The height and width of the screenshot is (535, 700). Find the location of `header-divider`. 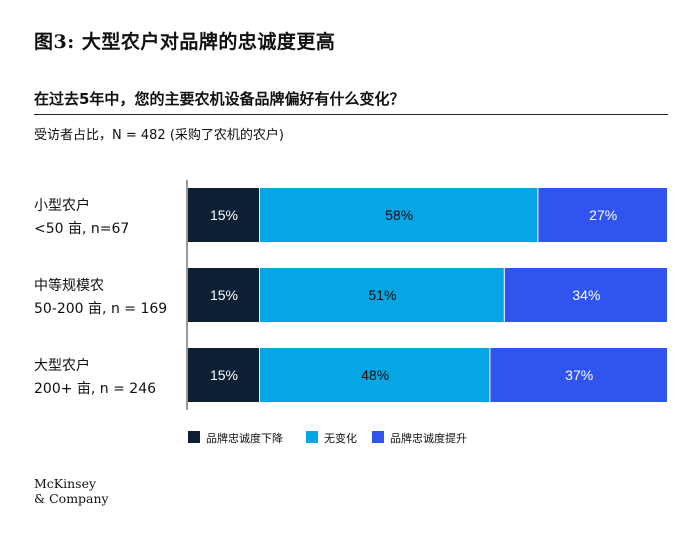

header-divider is located at coordinates (351, 114).